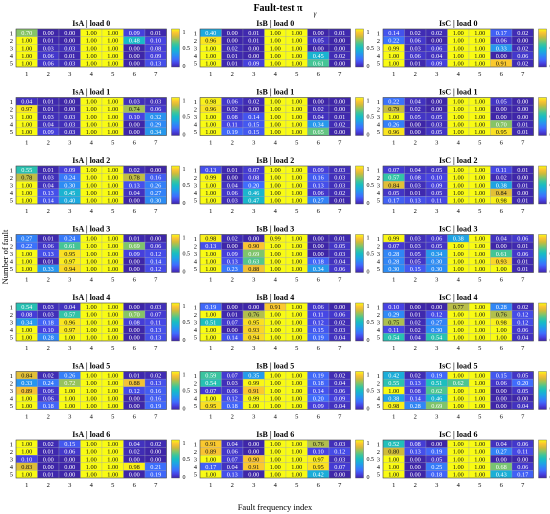 The height and width of the screenshot is (514, 550). What do you see at coordinates (368, 307) in the screenshot?
I see `colorbar-tick-label: 1` at bounding box center [368, 307].